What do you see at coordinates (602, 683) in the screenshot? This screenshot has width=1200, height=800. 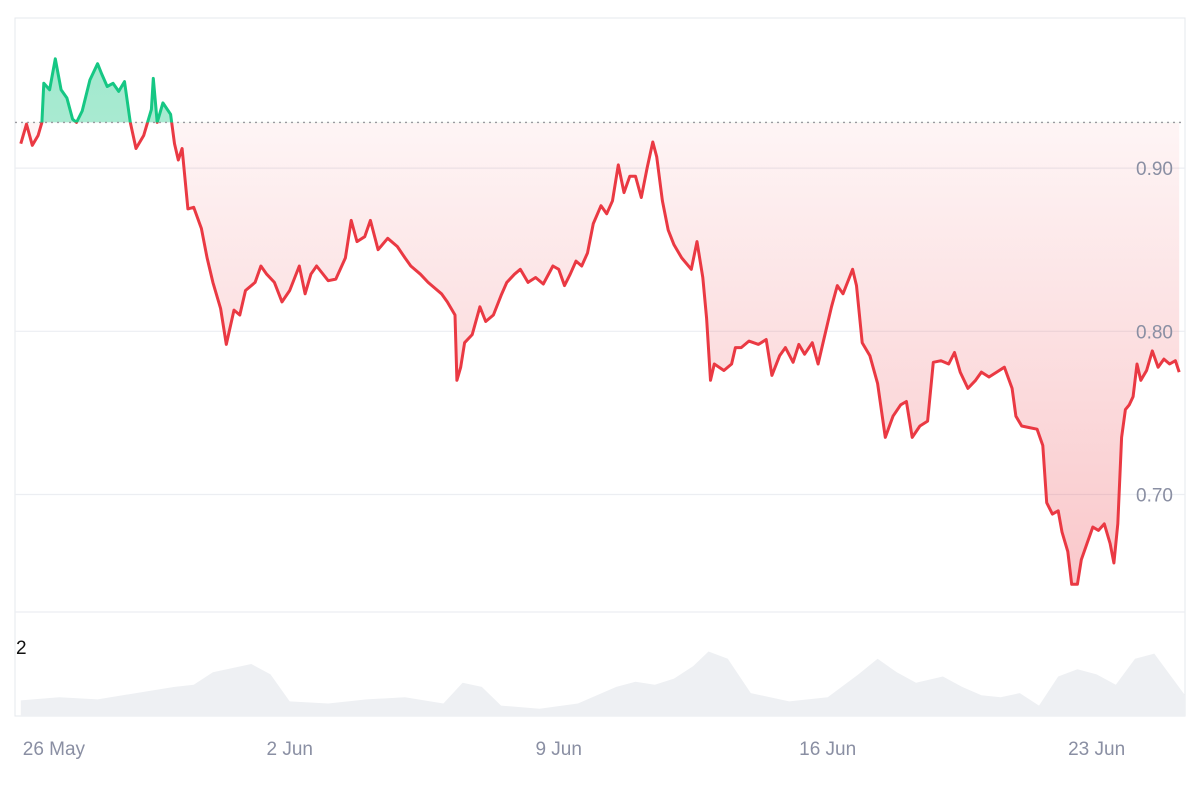 I see `volume-area` at bounding box center [602, 683].